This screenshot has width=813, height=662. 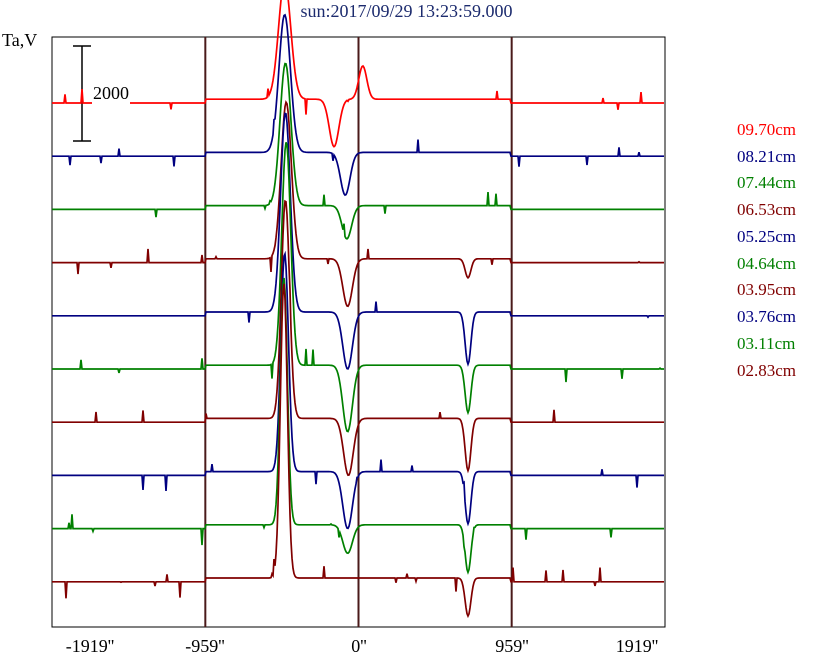 What do you see at coordinates (767, 129) in the screenshot?
I see `legend-entry: 09.70cm` at bounding box center [767, 129].